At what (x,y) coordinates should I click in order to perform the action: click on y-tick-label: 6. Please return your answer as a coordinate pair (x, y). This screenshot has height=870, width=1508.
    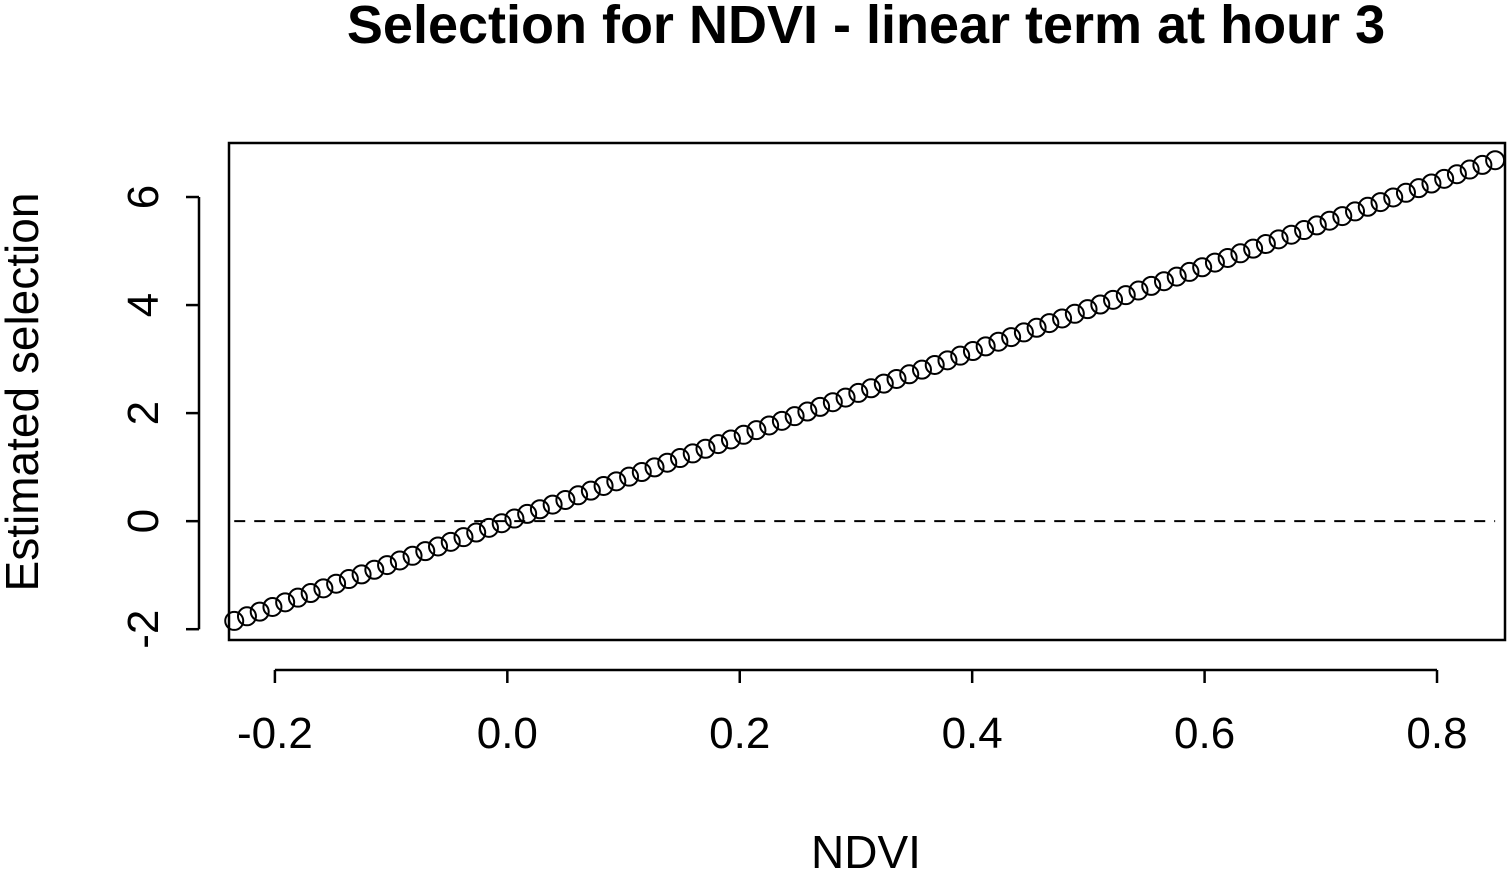
    Looking at the image, I should click on (143, 197).